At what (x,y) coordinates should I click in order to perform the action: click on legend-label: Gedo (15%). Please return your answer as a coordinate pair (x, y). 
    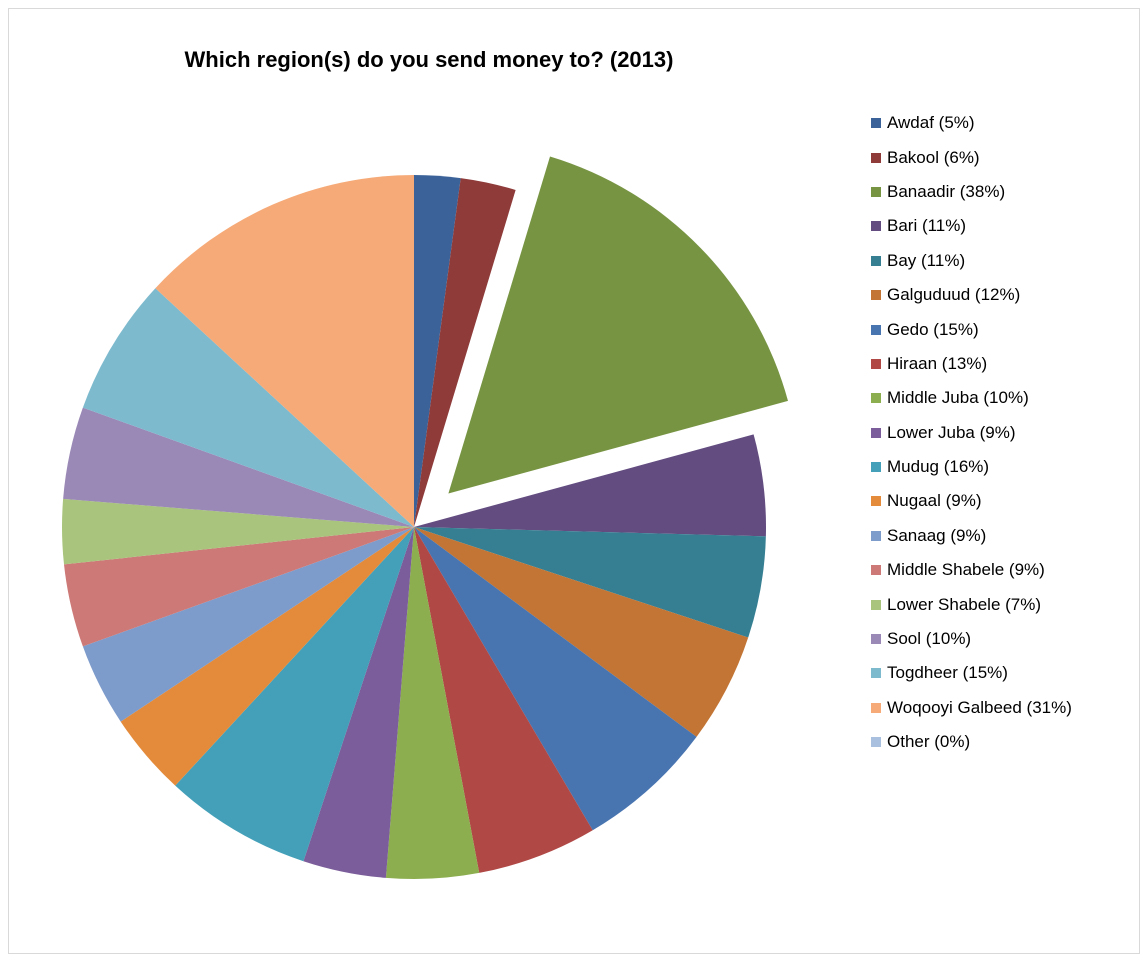
    Looking at the image, I should click on (933, 329).